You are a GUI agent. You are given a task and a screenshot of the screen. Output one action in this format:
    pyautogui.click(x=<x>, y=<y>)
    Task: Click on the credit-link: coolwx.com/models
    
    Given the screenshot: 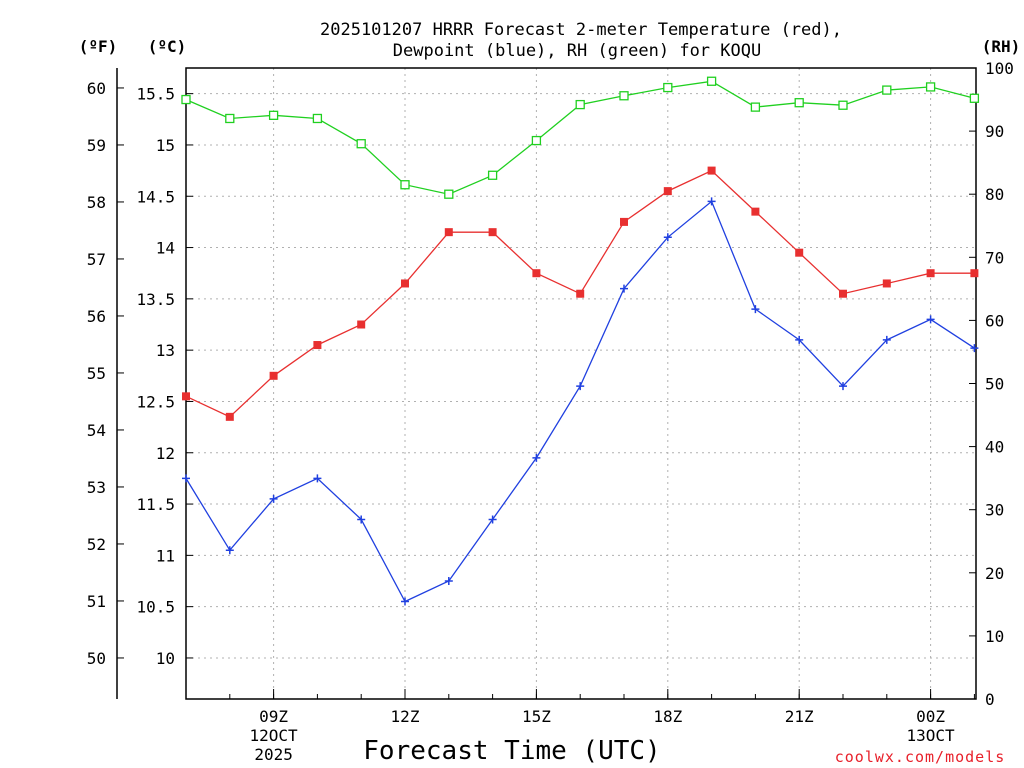 What is the action you would take?
    pyautogui.click(x=920, y=757)
    